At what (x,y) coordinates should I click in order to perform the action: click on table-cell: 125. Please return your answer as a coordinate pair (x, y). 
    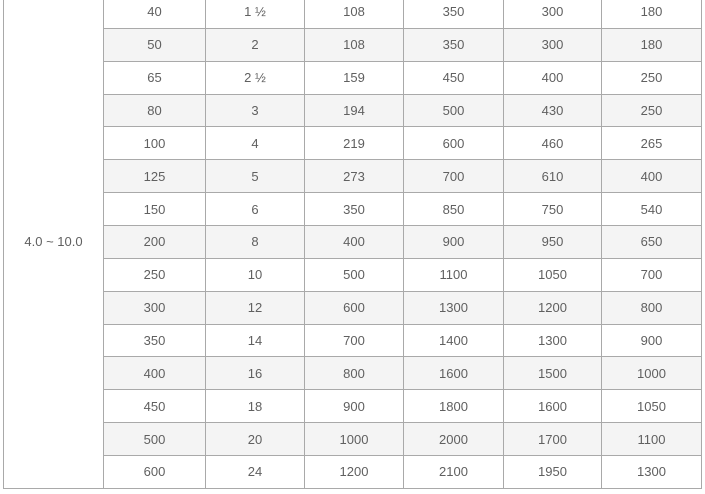
    Looking at the image, I should click on (154, 176).